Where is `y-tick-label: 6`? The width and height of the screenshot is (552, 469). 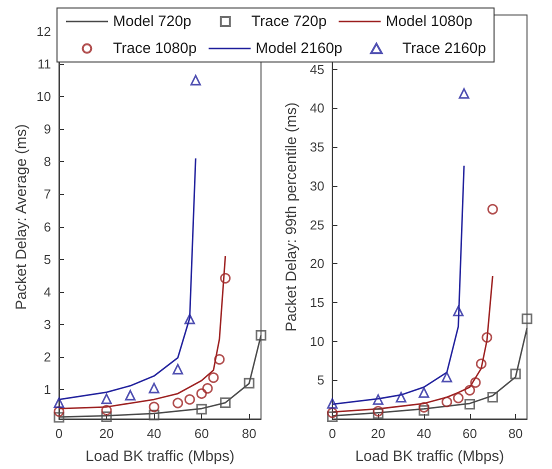
y-tick-label: 6 is located at coordinates (47, 226).